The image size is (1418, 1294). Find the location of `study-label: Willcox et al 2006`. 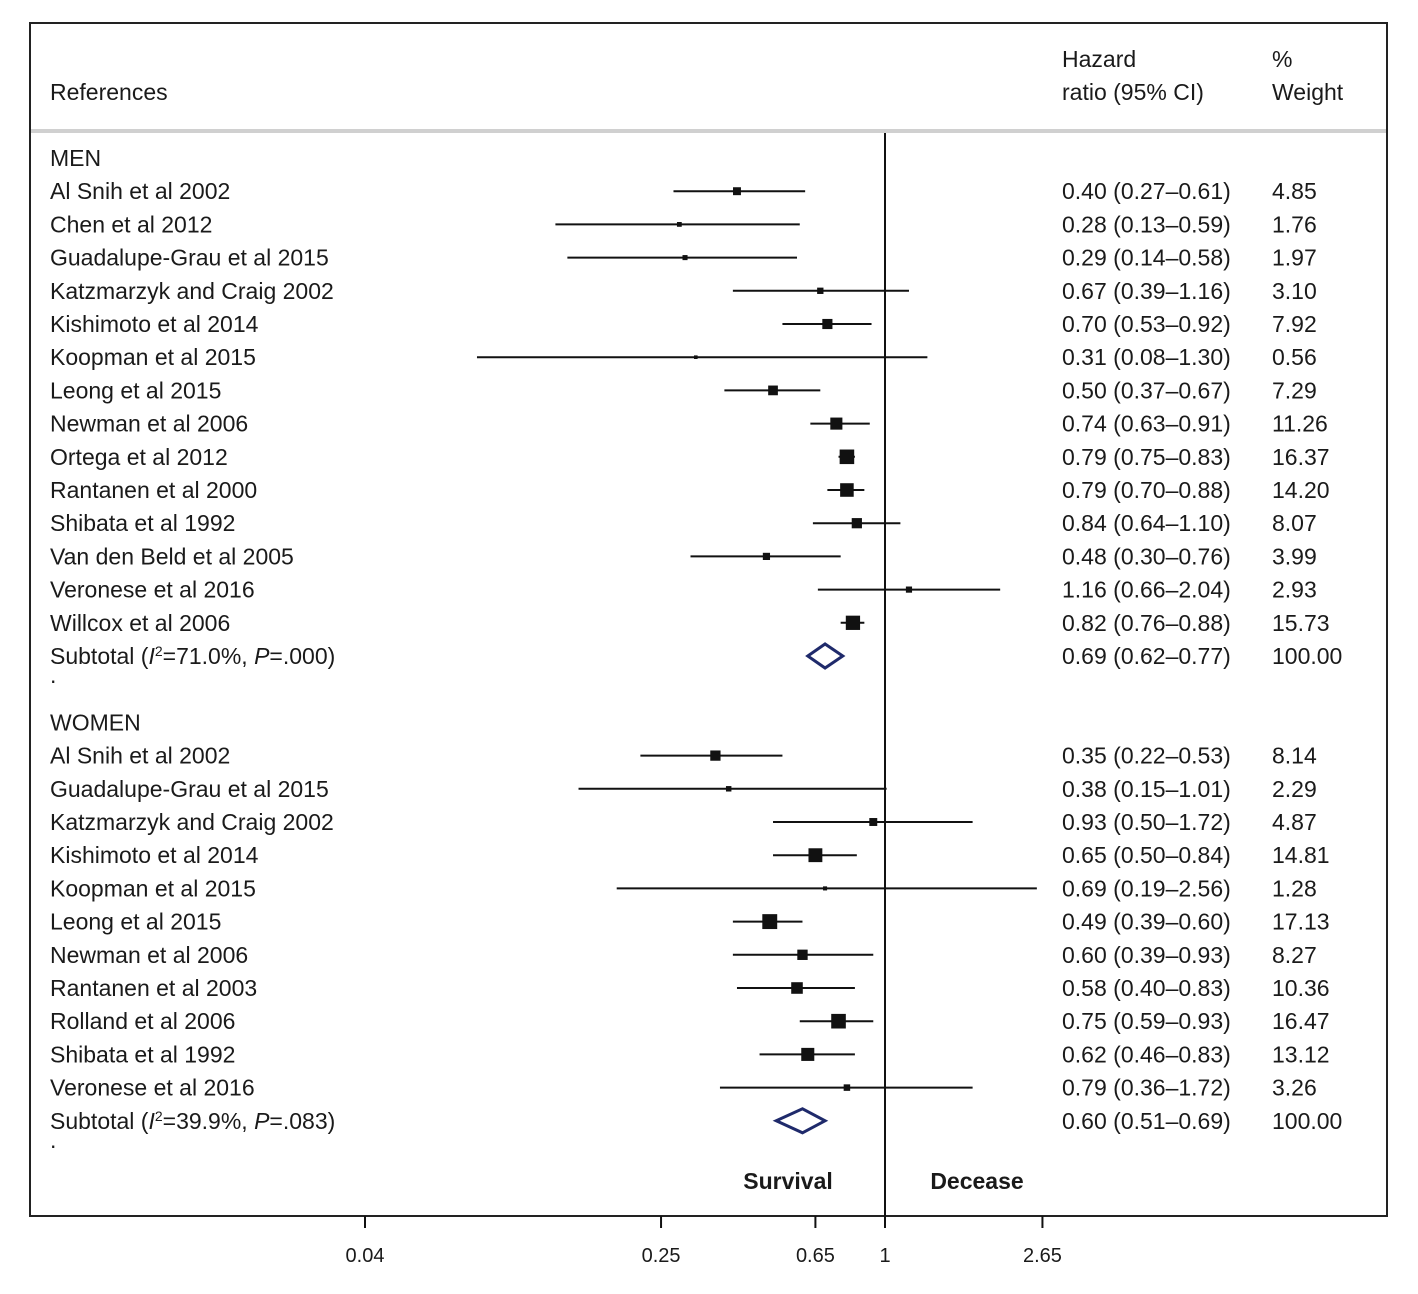

study-label: Willcox et al 2006 is located at coordinates (140, 623).